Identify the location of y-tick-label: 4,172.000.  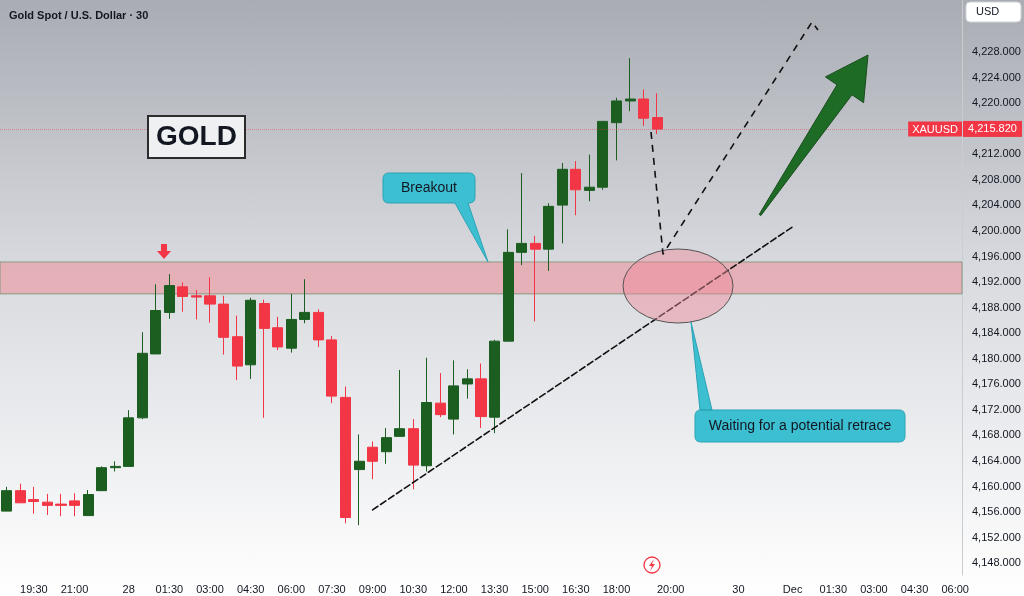
(996, 408).